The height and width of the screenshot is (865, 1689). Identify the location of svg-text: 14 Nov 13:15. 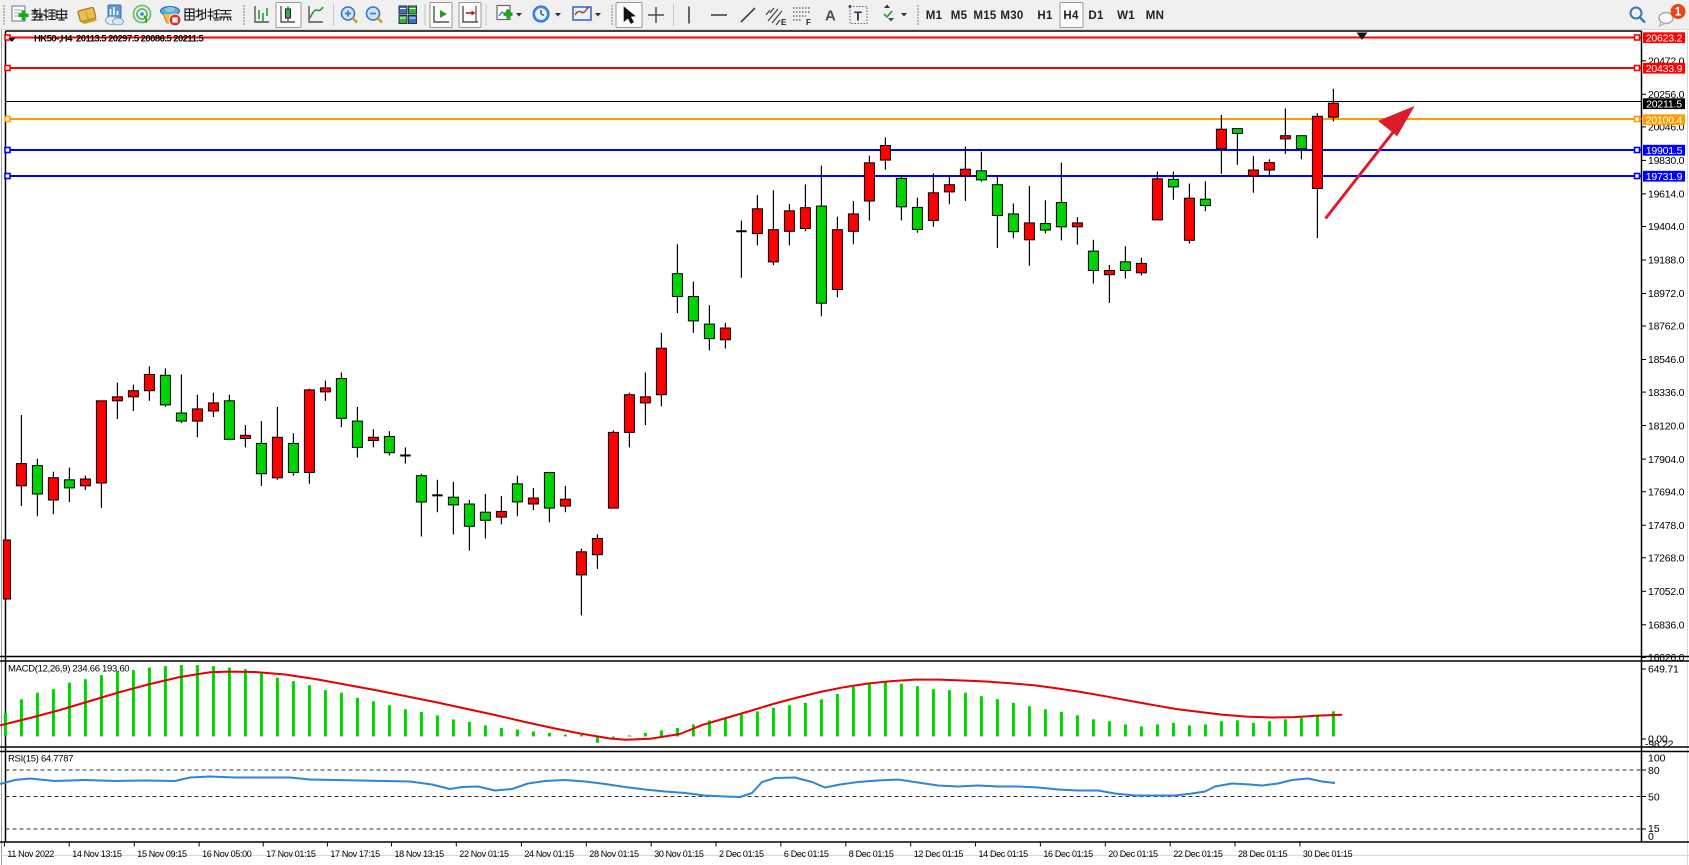
(97, 854).